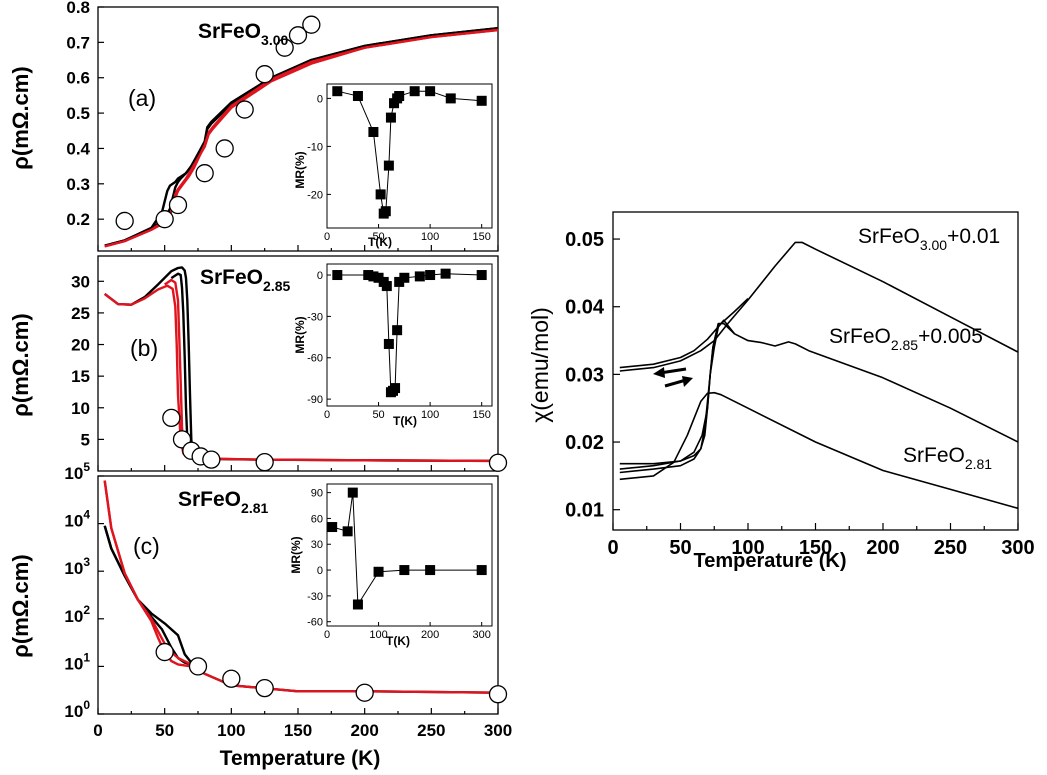 This screenshot has height=775, width=1047. What do you see at coordinates (585, 308) in the screenshot?
I see `chi-y-tick-label: 0.04` at bounding box center [585, 308].